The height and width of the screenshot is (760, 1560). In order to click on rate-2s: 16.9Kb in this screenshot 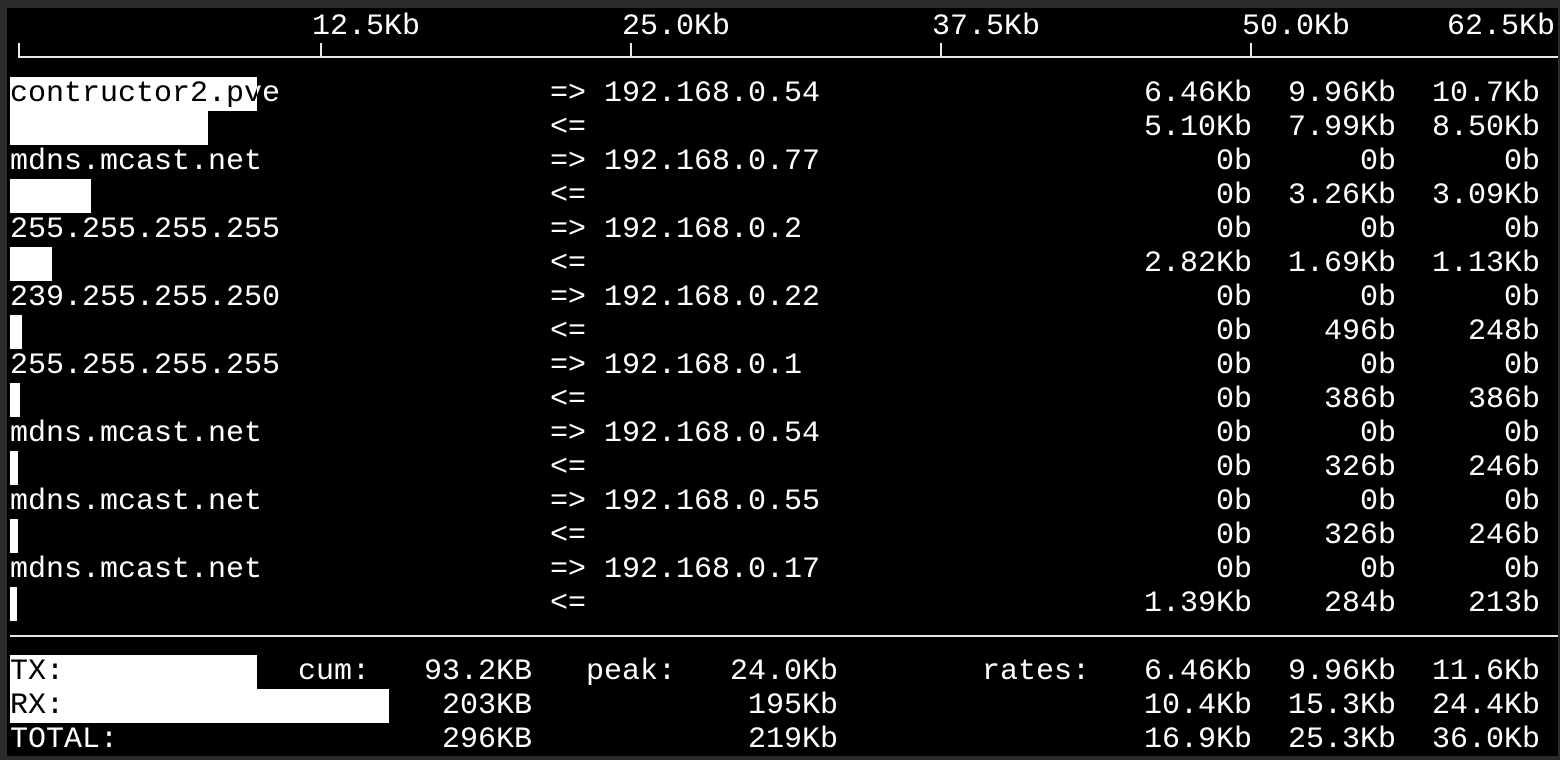, I will do `click(1197, 740)`.